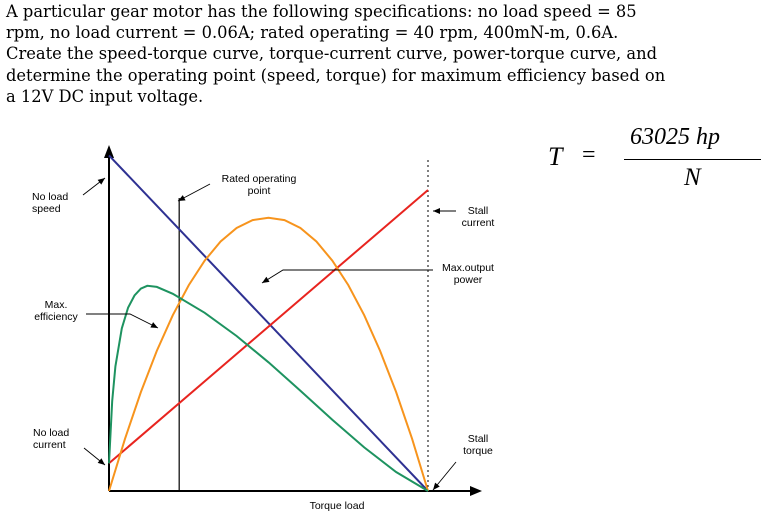 The width and height of the screenshot is (773, 513). Describe the element at coordinates (337, 506) in the screenshot. I see `x-axis-label: Torque load` at that location.